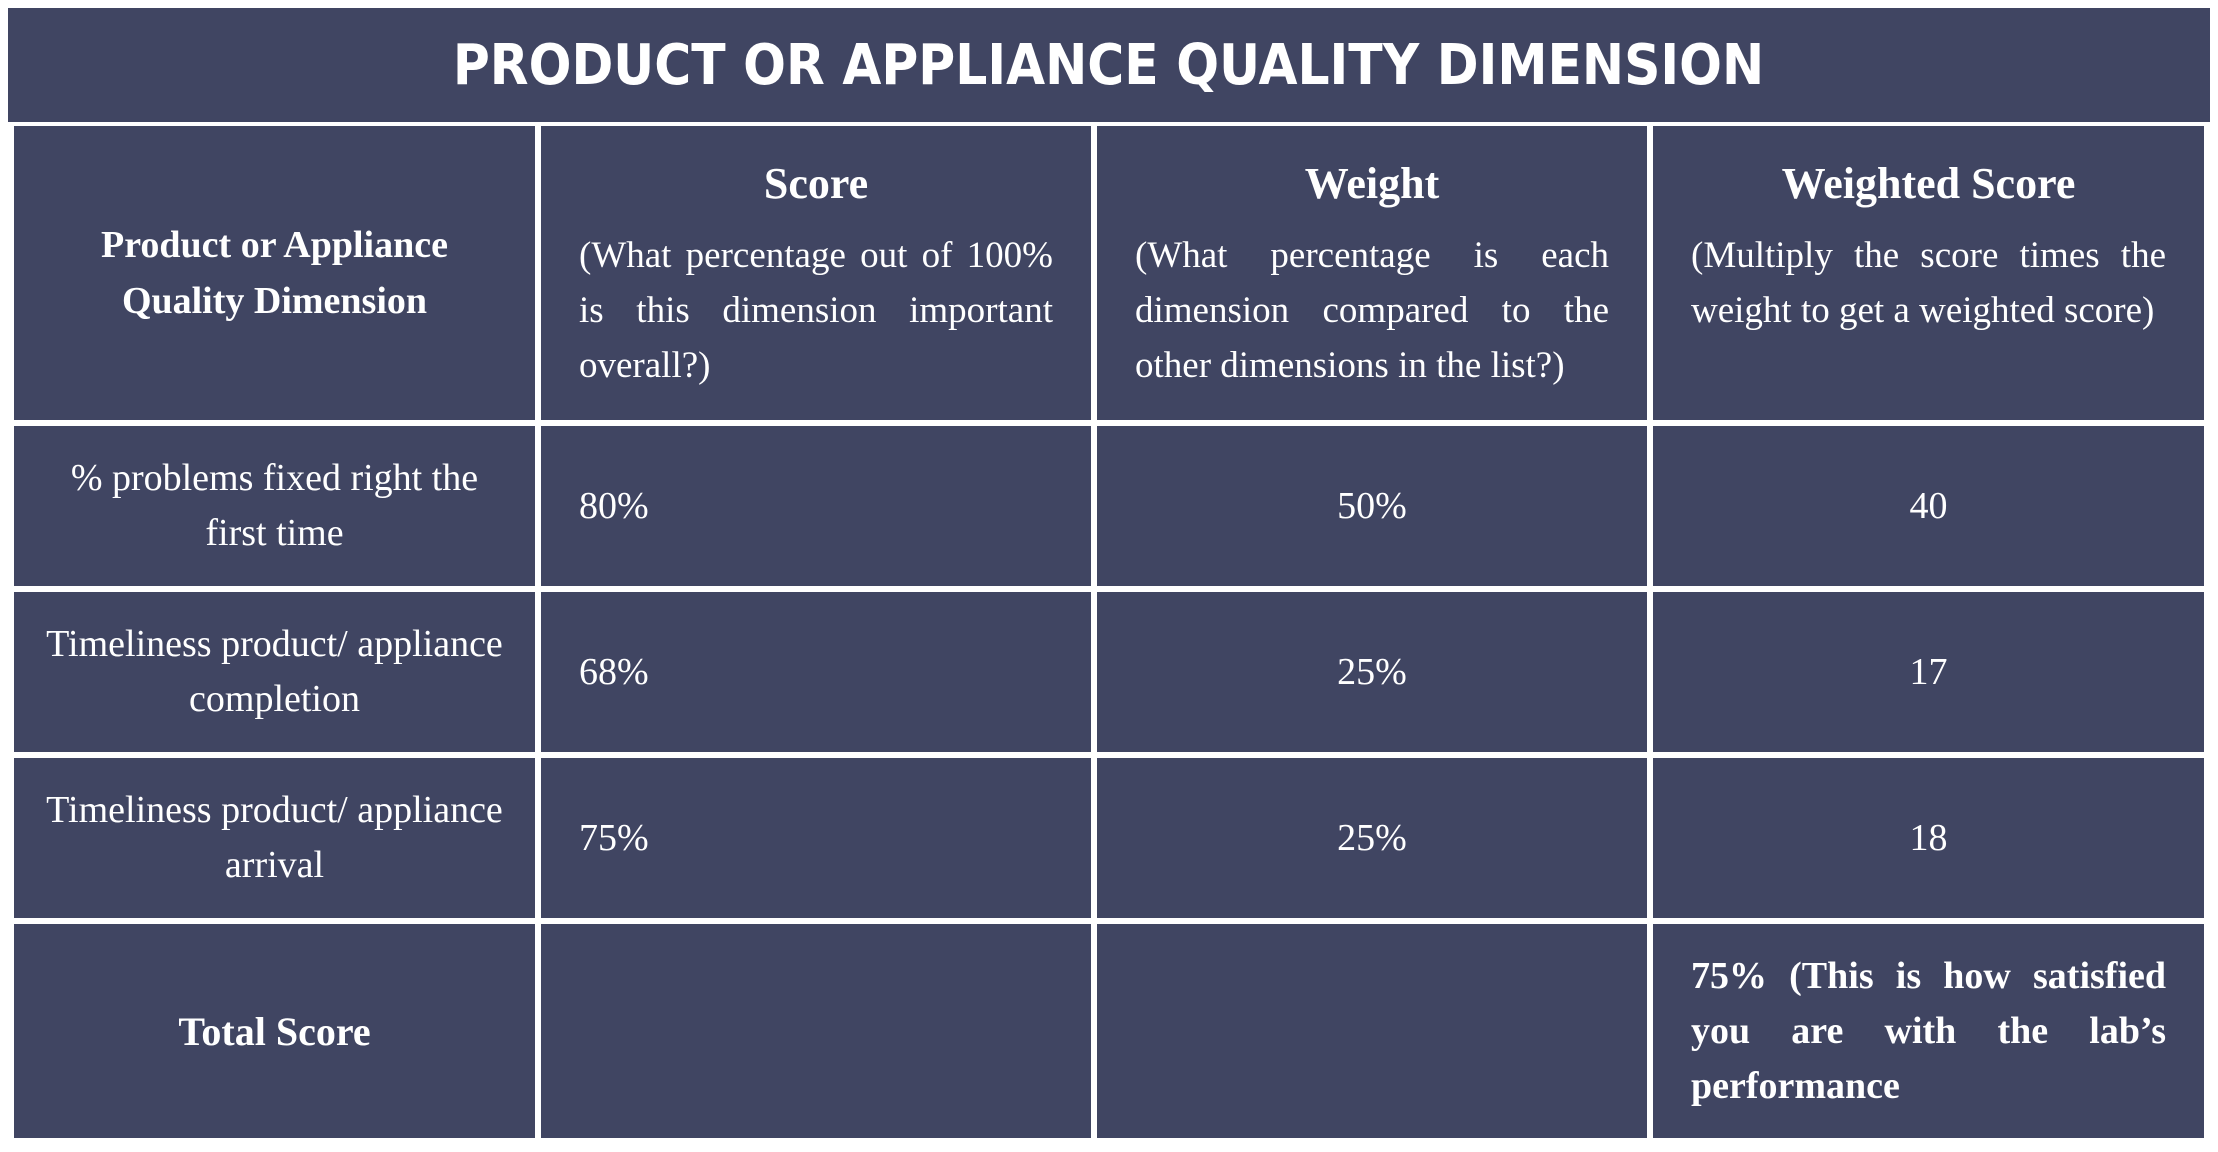 Image resolution: width=2218 pixels, height=1152 pixels. I want to click on header-weighted-score-title: Weighted Score, so click(1928, 183).